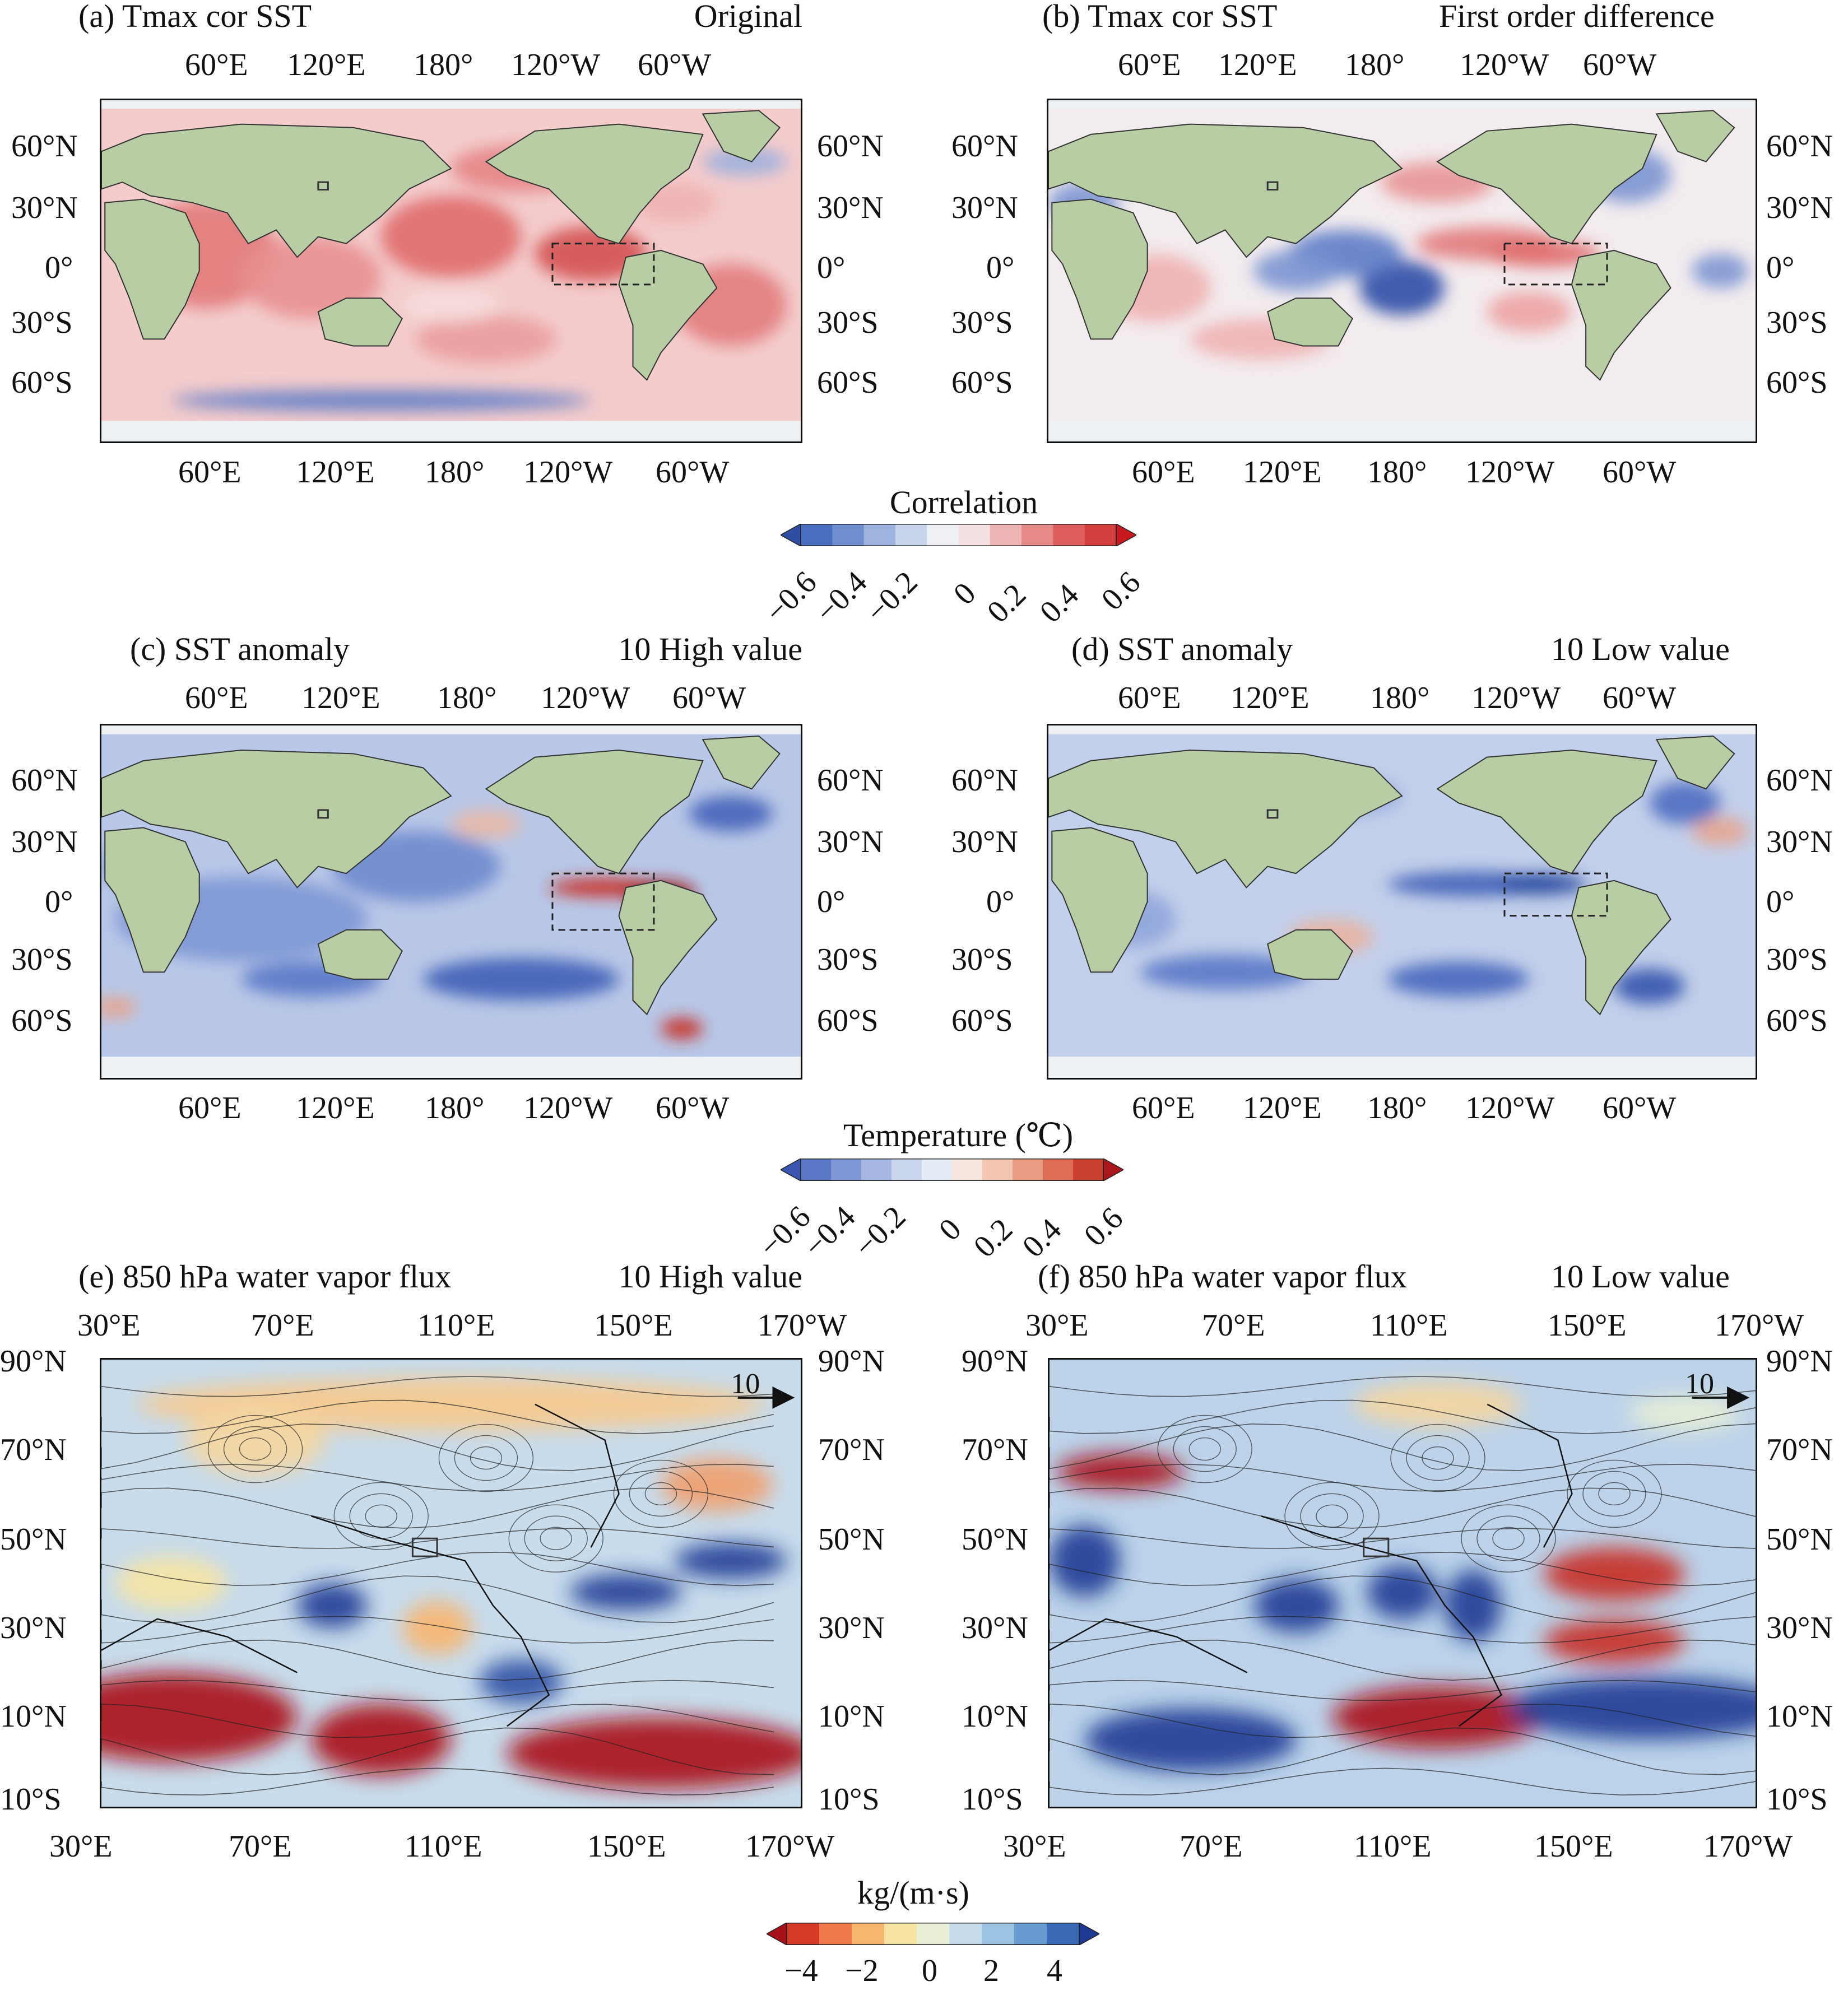  I want to click on colorbar-tick: 0.4, so click(1042, 1238).